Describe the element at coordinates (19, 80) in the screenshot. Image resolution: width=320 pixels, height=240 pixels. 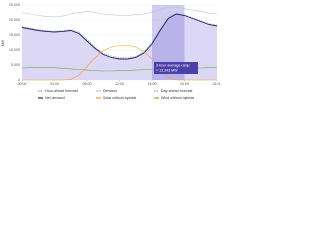
I see `y-tick-label: 0` at that location.